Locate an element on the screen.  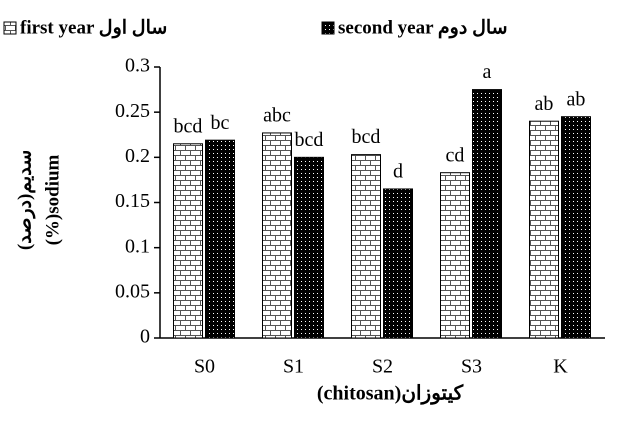
y-tick-label: 0.05 is located at coordinates (132, 291).